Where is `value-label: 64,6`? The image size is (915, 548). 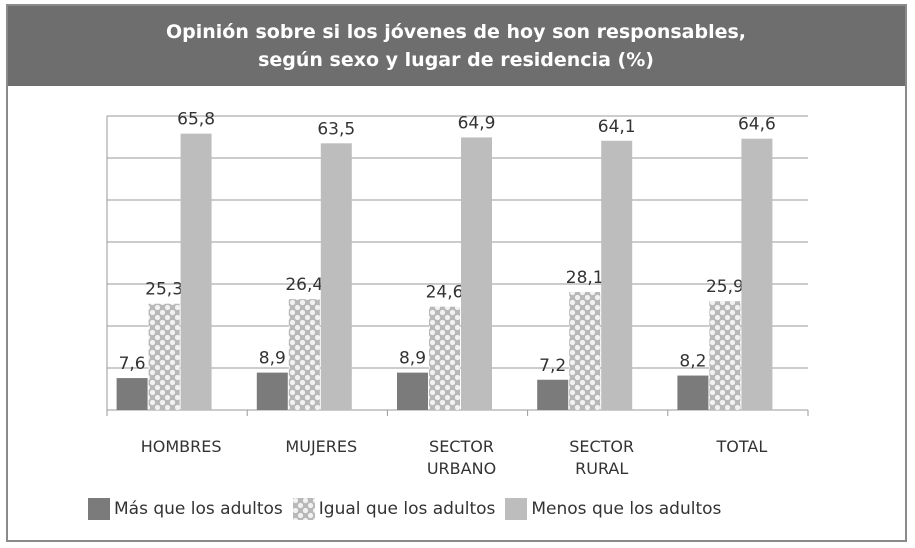 value-label: 64,6 is located at coordinates (757, 125).